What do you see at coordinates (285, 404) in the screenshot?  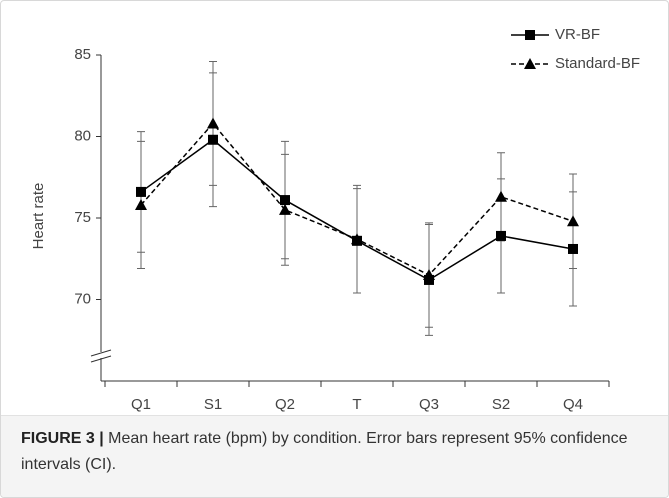 I see `x-tick-label: Q2` at bounding box center [285, 404].